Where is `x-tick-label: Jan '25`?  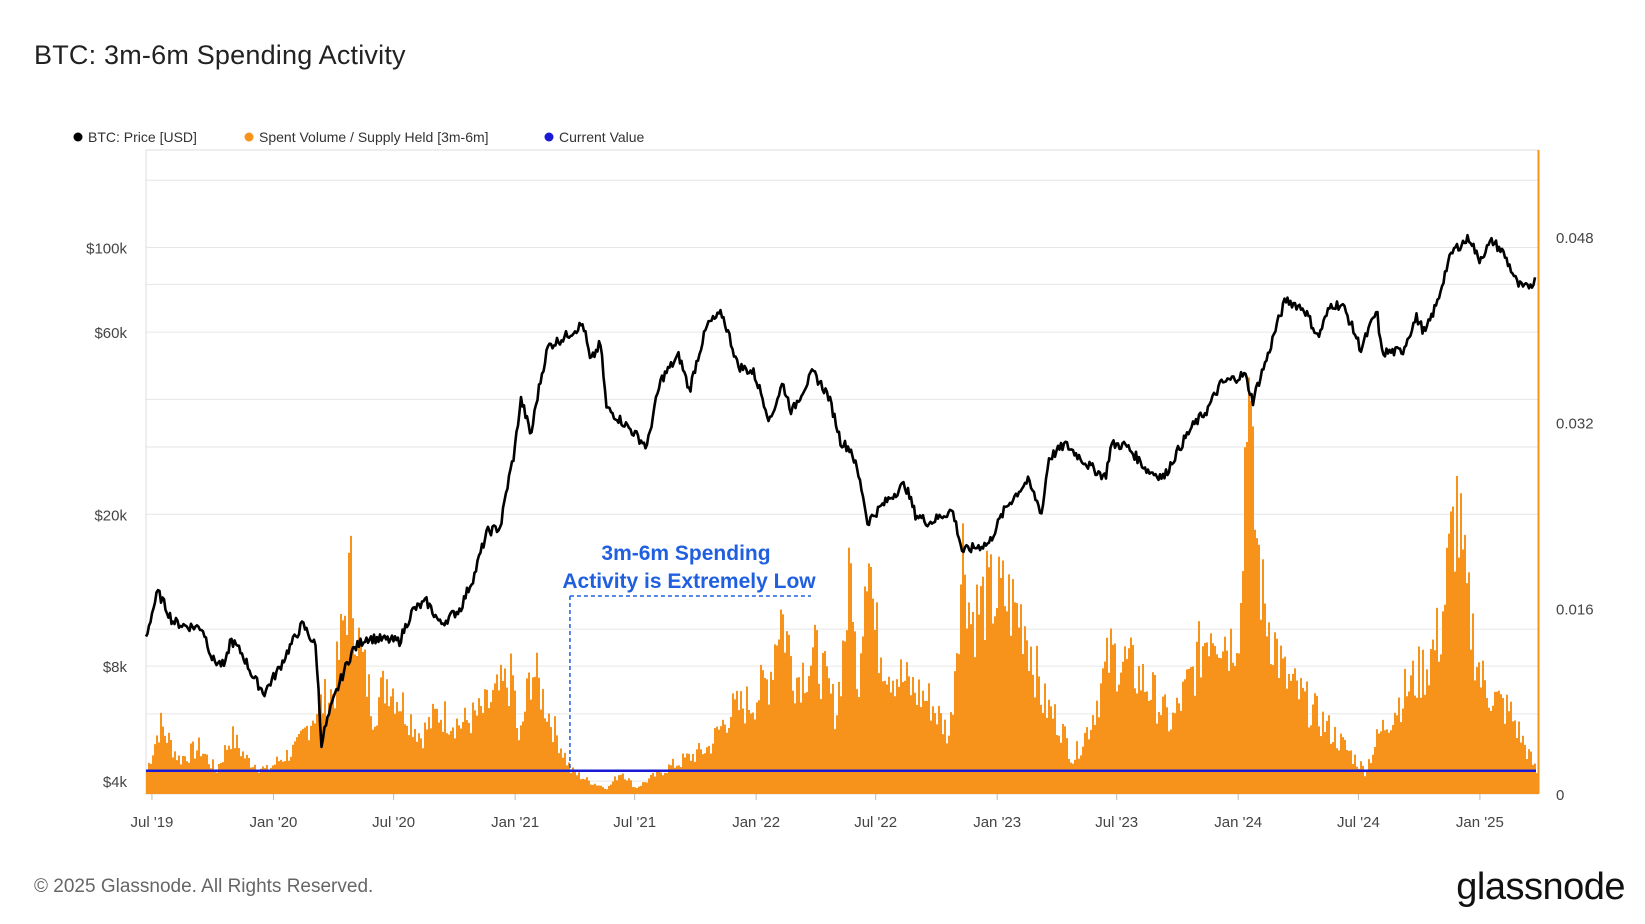
x-tick-label: Jan '25 is located at coordinates (1480, 822).